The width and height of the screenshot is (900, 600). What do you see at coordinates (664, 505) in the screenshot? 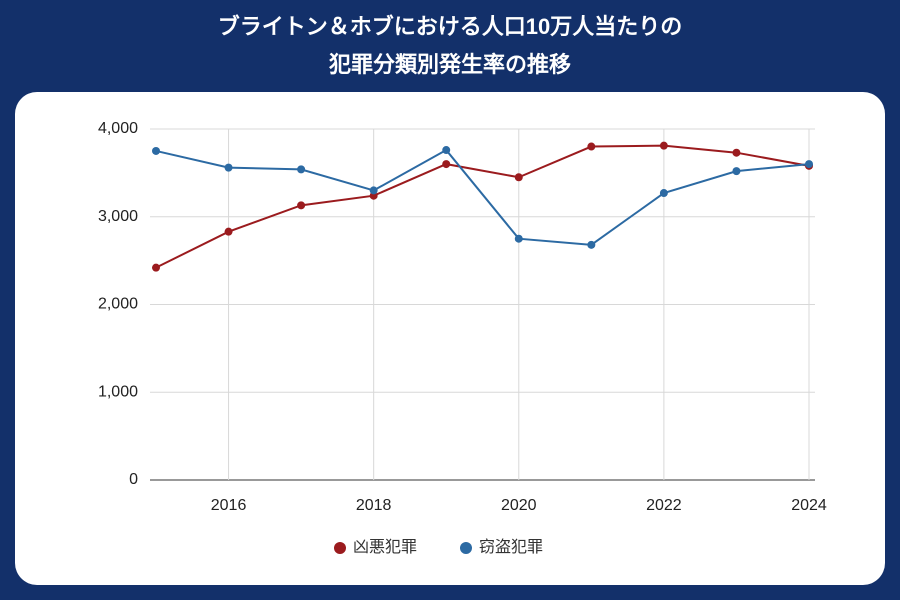
I see `x-tick-label: 2022` at bounding box center [664, 505].